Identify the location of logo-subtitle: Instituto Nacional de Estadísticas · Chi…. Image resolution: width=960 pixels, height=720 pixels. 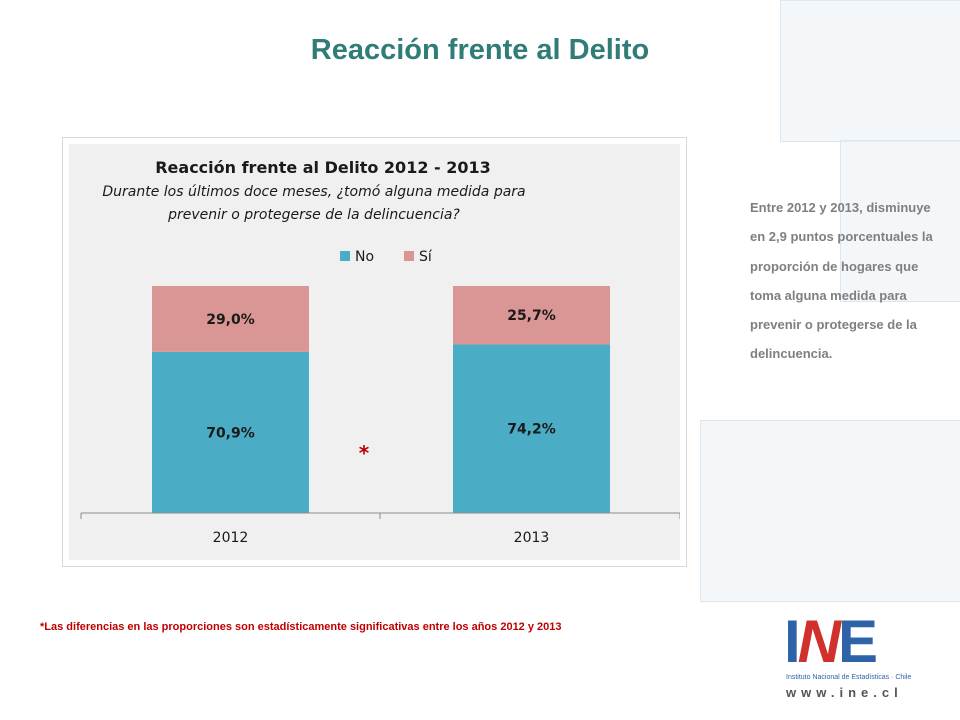
(849, 677).